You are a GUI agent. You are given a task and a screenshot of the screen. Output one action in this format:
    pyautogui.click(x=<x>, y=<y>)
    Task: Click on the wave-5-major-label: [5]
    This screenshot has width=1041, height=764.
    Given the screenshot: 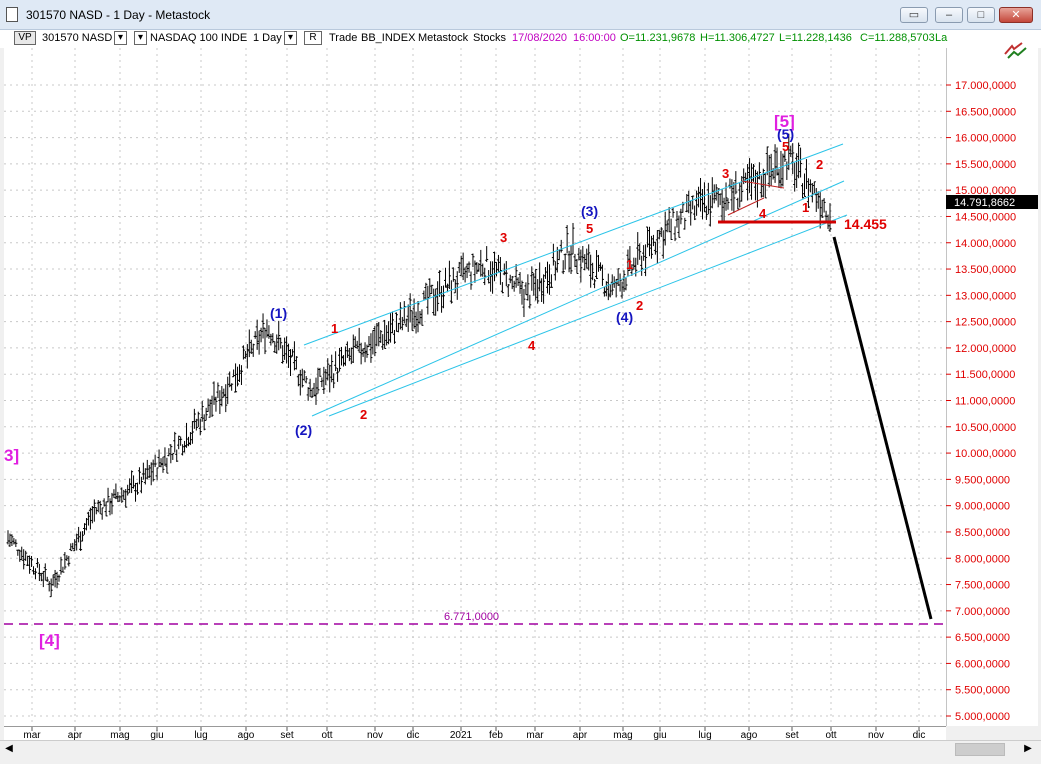 What is the action you would take?
    pyautogui.click(x=784, y=121)
    